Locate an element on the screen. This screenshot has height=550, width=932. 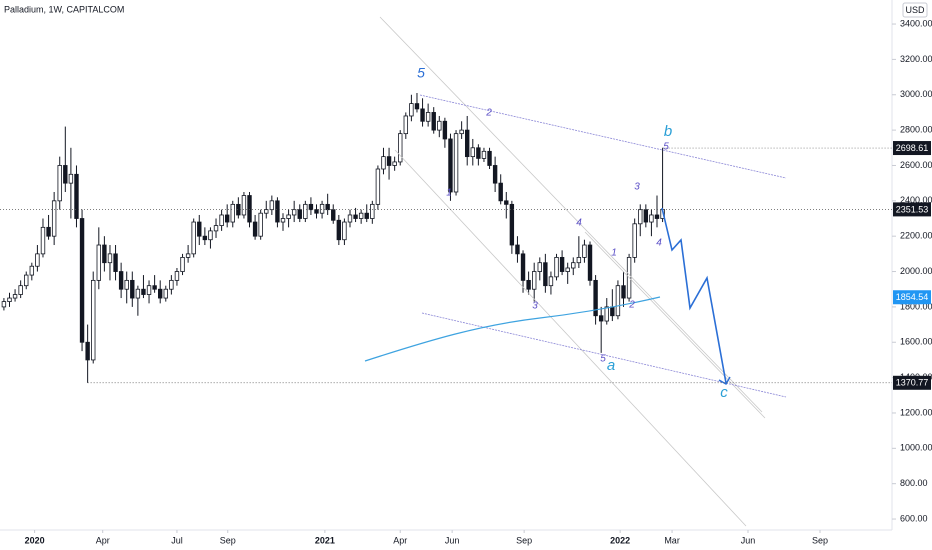
y-tick-label: 1200.00 is located at coordinates (916, 412).